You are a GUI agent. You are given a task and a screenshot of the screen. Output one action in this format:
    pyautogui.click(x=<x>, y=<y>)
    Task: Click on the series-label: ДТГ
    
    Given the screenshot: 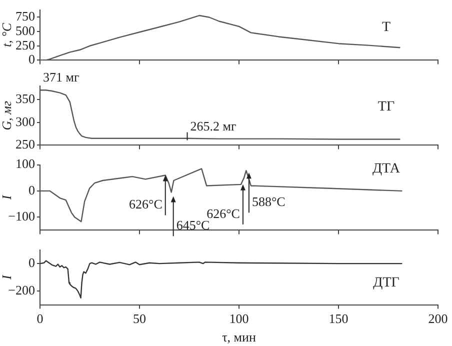 What is the action you would take?
    pyautogui.click(x=386, y=282)
    